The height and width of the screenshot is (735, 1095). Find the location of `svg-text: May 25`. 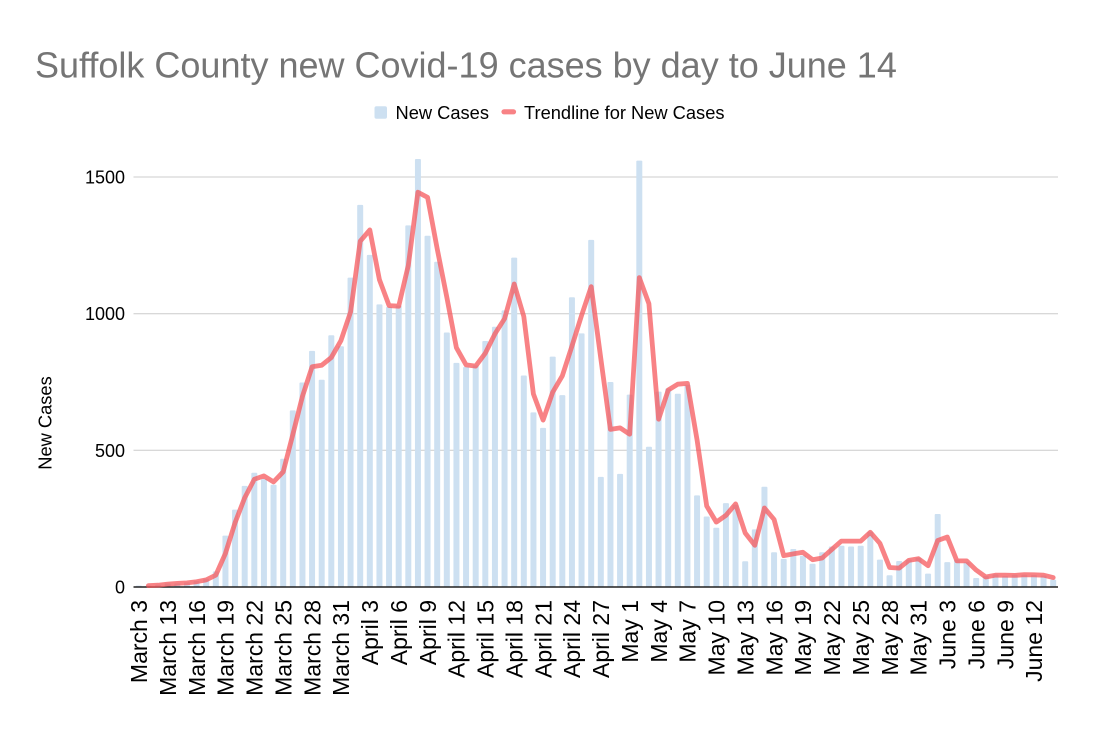

svg-text: May 25 is located at coordinates (861, 637).